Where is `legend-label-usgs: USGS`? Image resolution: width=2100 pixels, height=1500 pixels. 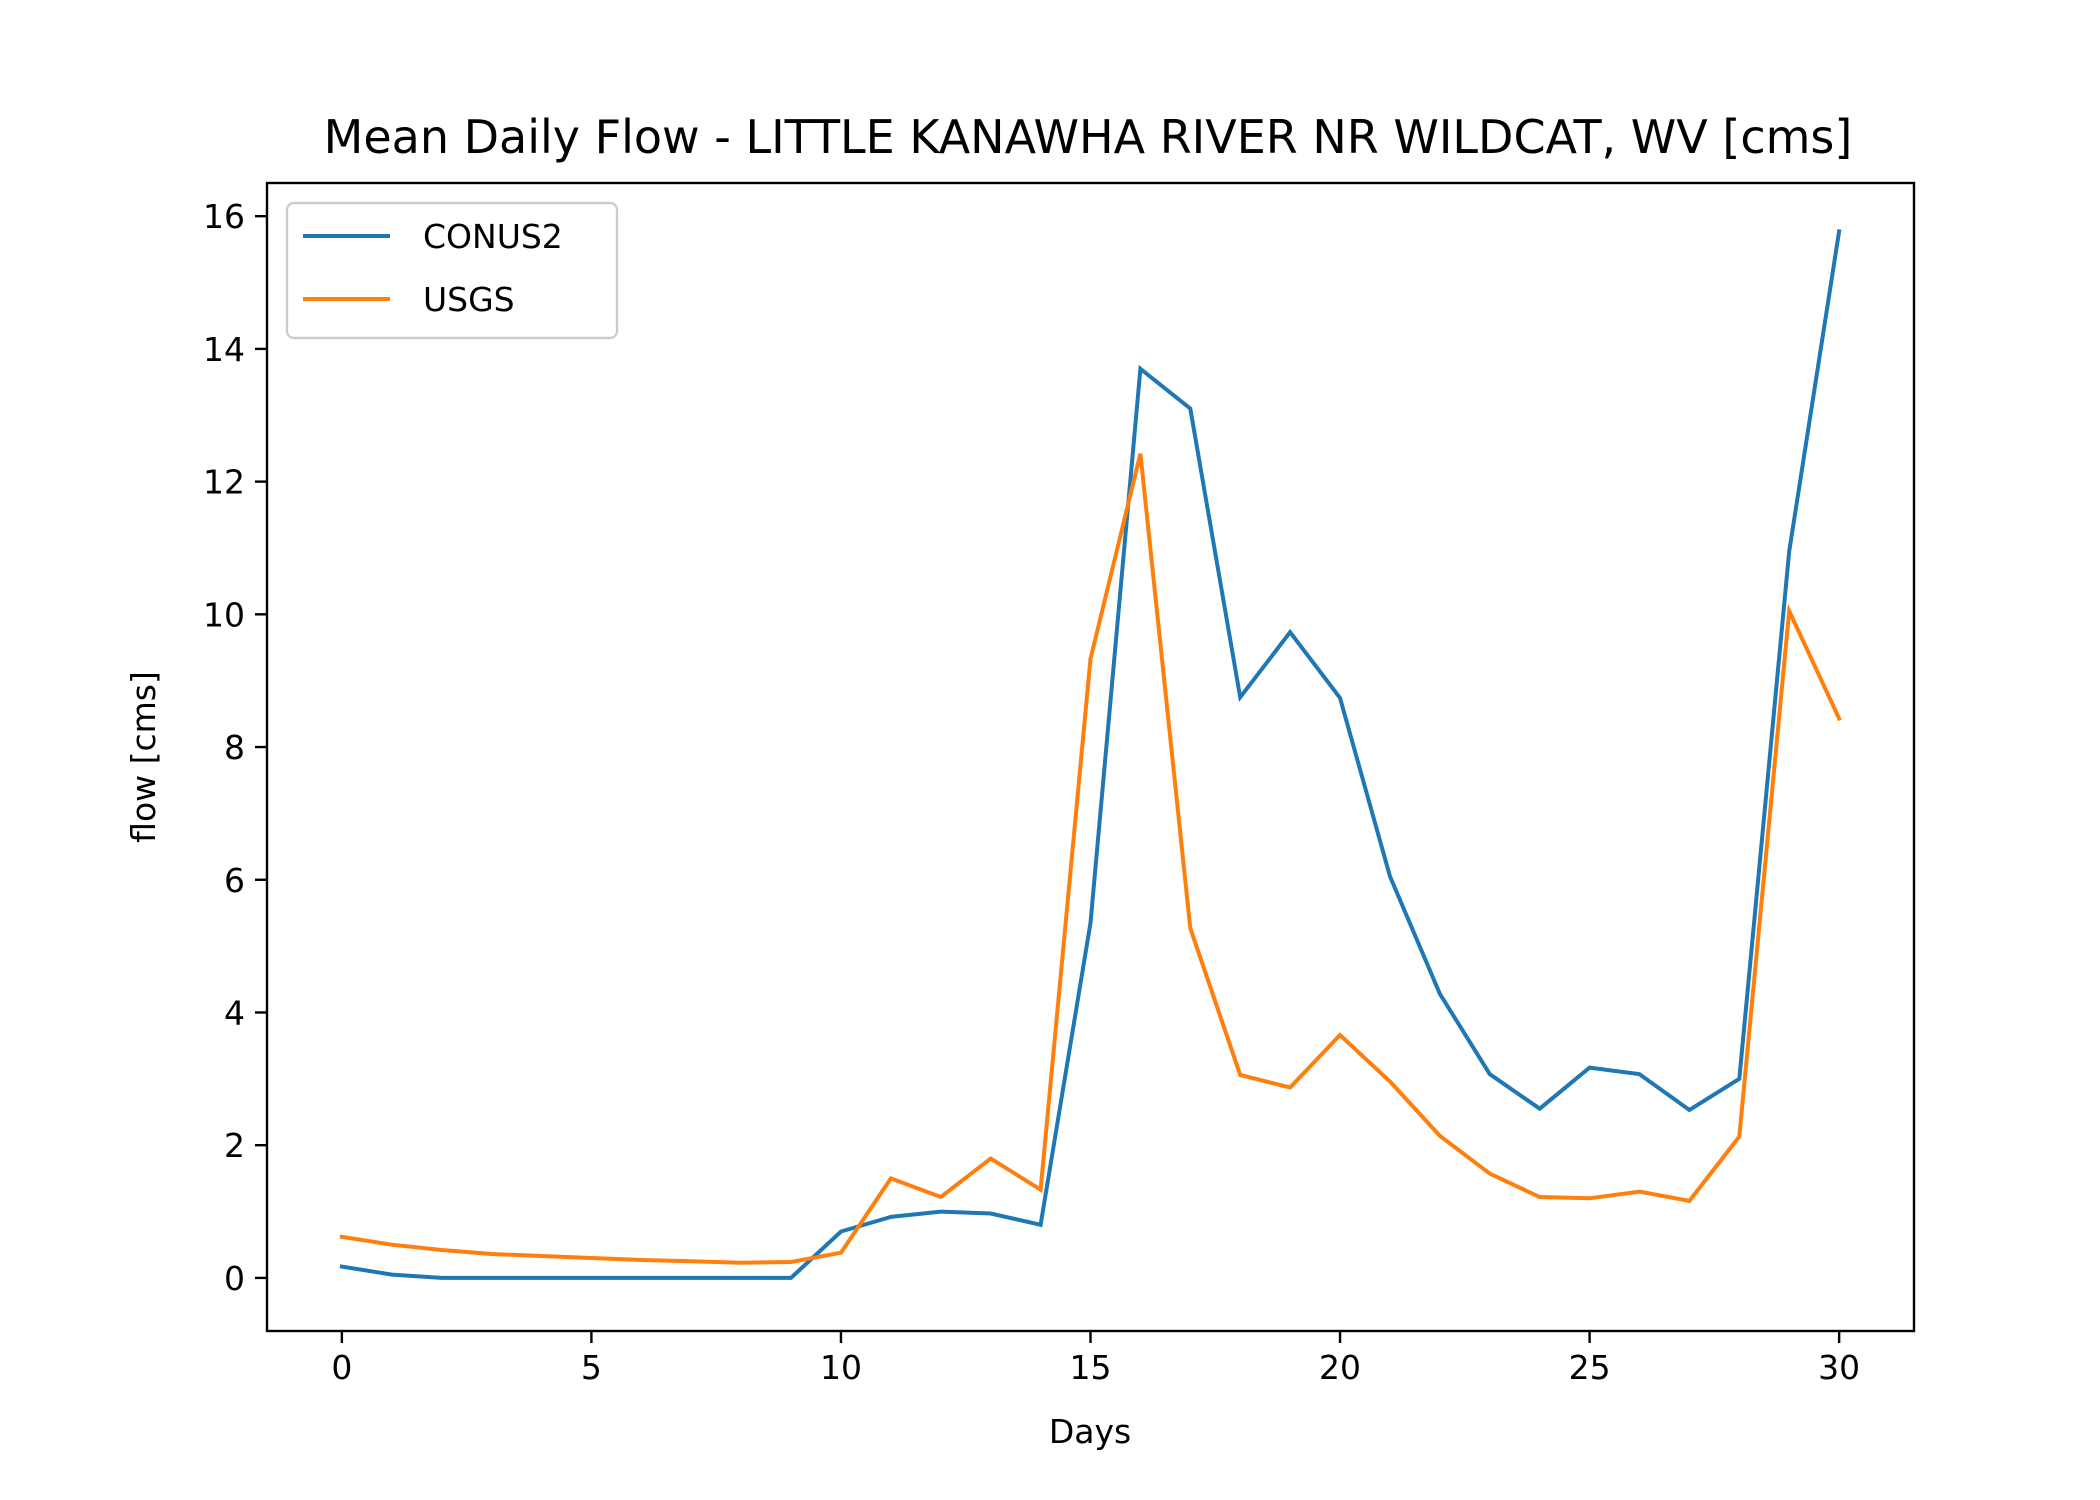
legend-label-usgs: USGS is located at coordinates (469, 299).